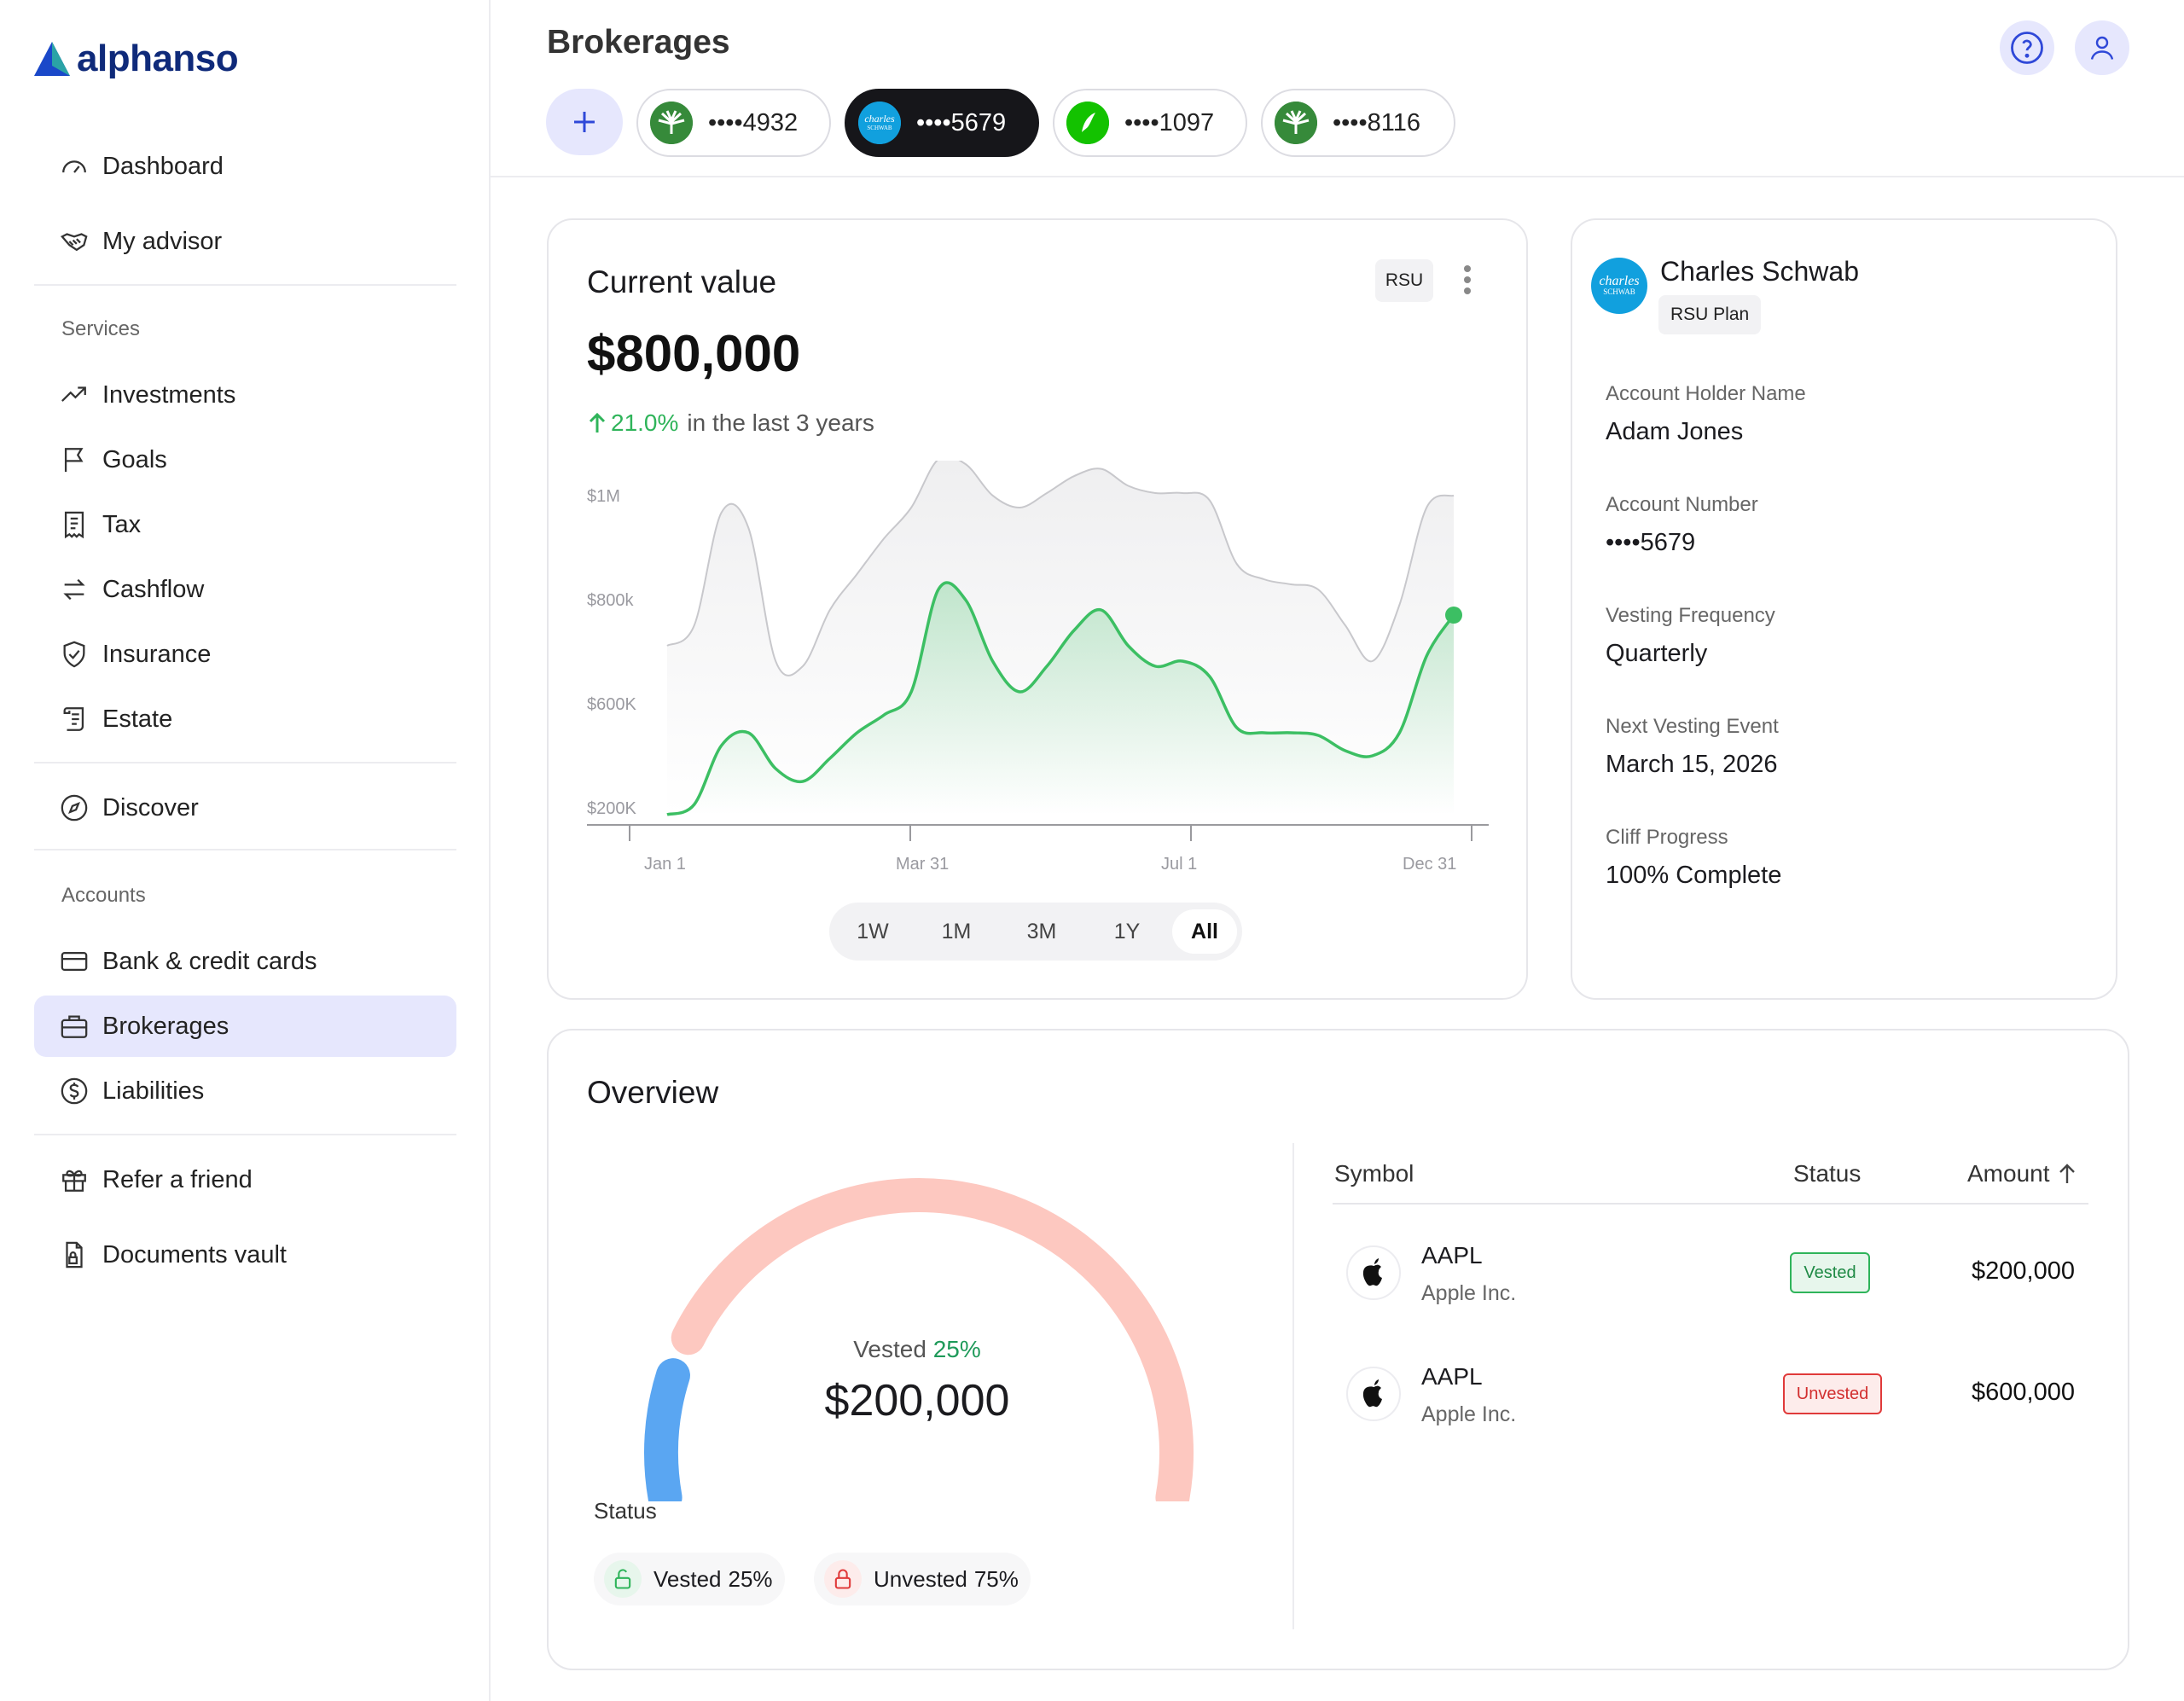 The height and width of the screenshot is (1701, 2184). What do you see at coordinates (245, 654) in the screenshot?
I see `sidebar-item-insurance: Insurance` at bounding box center [245, 654].